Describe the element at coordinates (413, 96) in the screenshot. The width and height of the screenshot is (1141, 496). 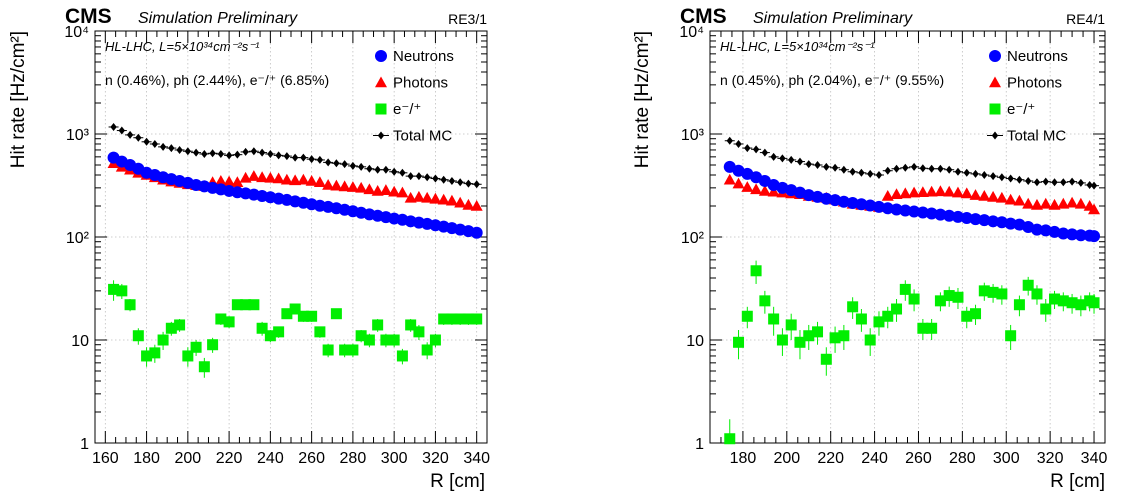
I see `legend: Neutrons Photons e⁻/⁺ Total MC` at that location.